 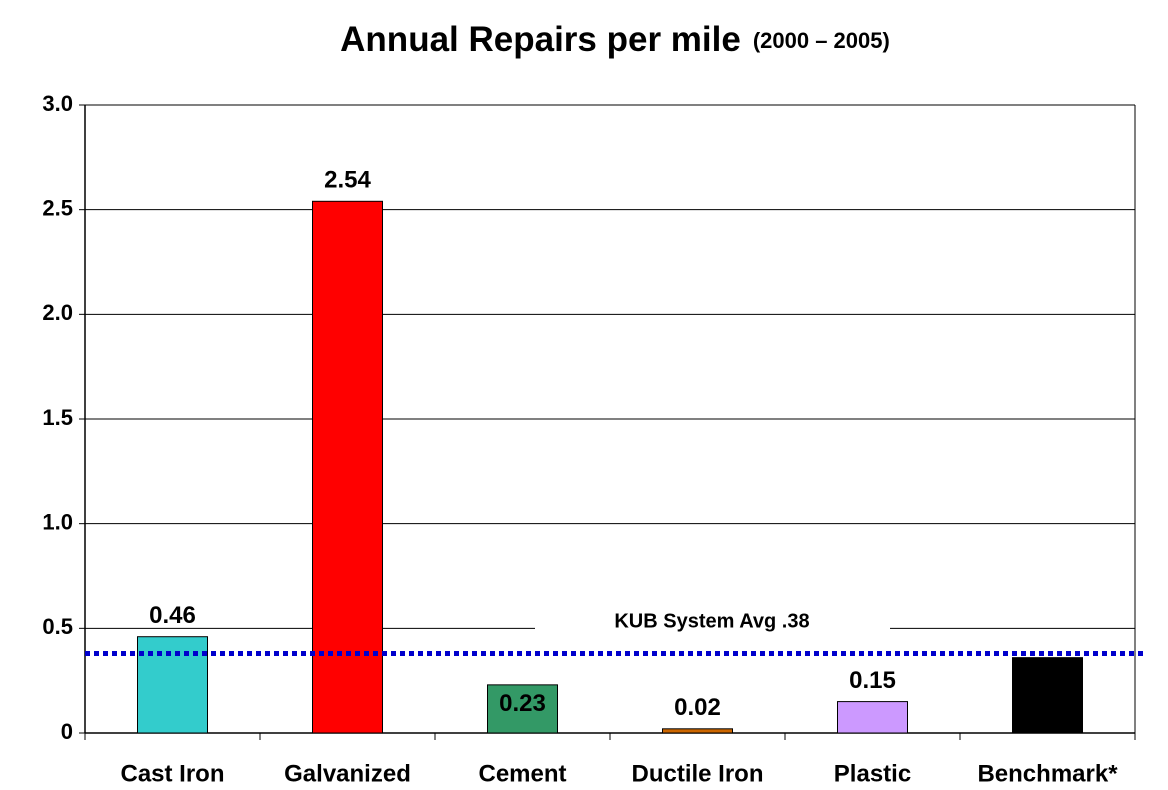 I want to click on y-tick-label: 0.5, so click(x=57, y=626).